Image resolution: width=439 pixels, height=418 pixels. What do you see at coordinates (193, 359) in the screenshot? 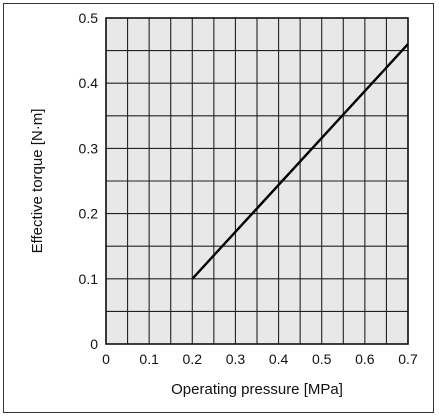
I see `x-tick-label: 0.2` at bounding box center [193, 359].